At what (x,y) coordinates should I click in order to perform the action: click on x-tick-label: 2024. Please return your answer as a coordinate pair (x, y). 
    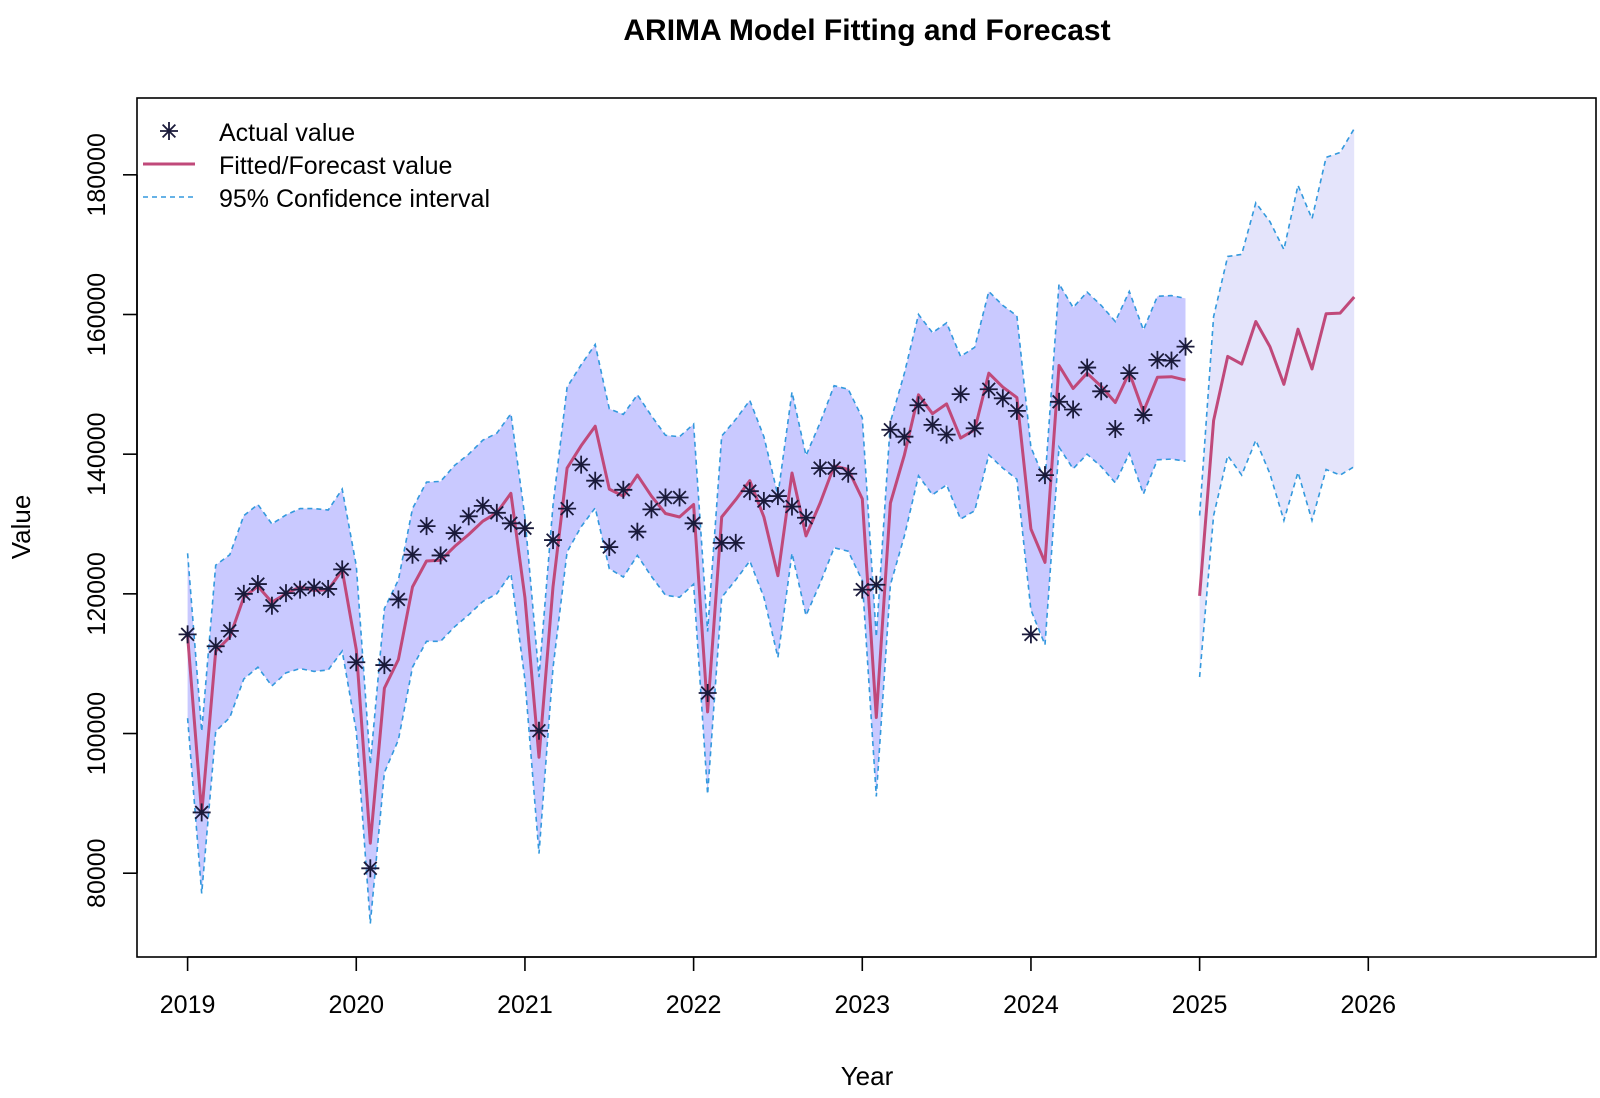
    Looking at the image, I should click on (1031, 1005).